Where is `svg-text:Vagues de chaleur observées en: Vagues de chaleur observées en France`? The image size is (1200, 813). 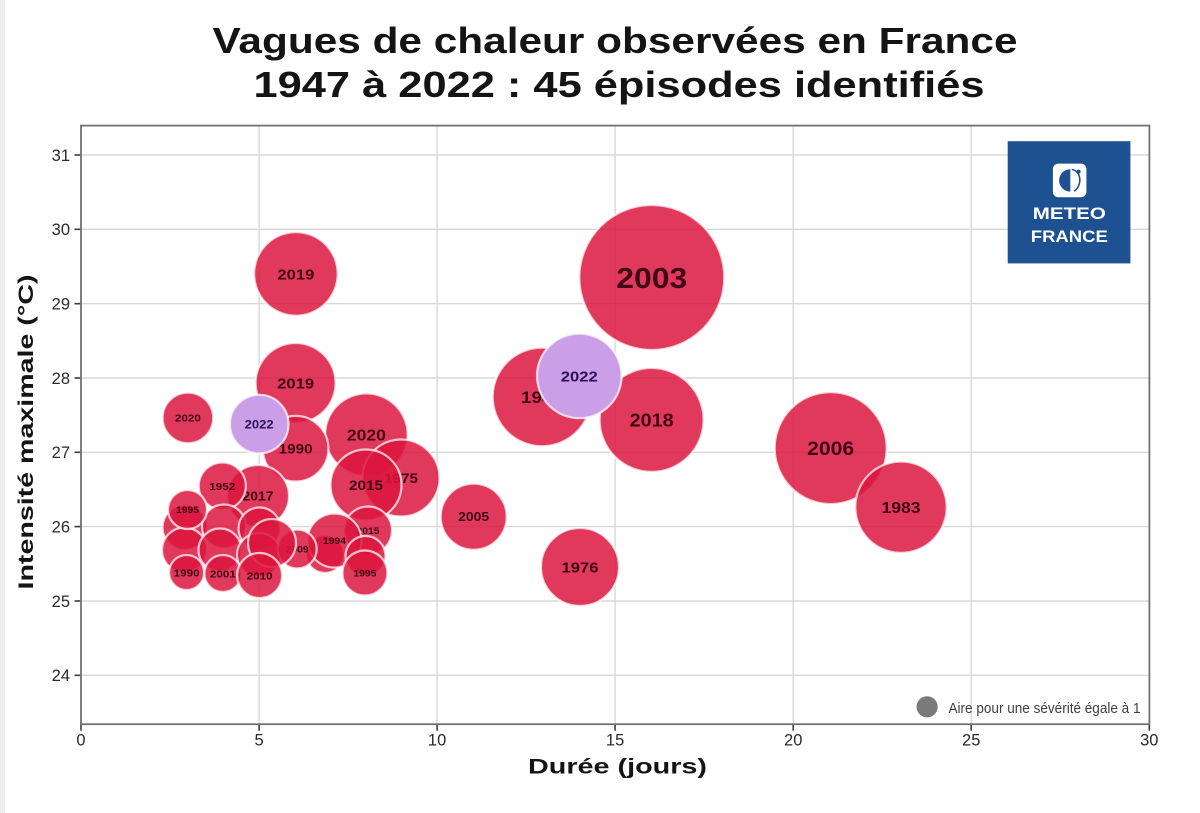 svg-text:Vagues de chaleur observées en: Vagues de chaleur observées en France is located at coordinates (615, 40).